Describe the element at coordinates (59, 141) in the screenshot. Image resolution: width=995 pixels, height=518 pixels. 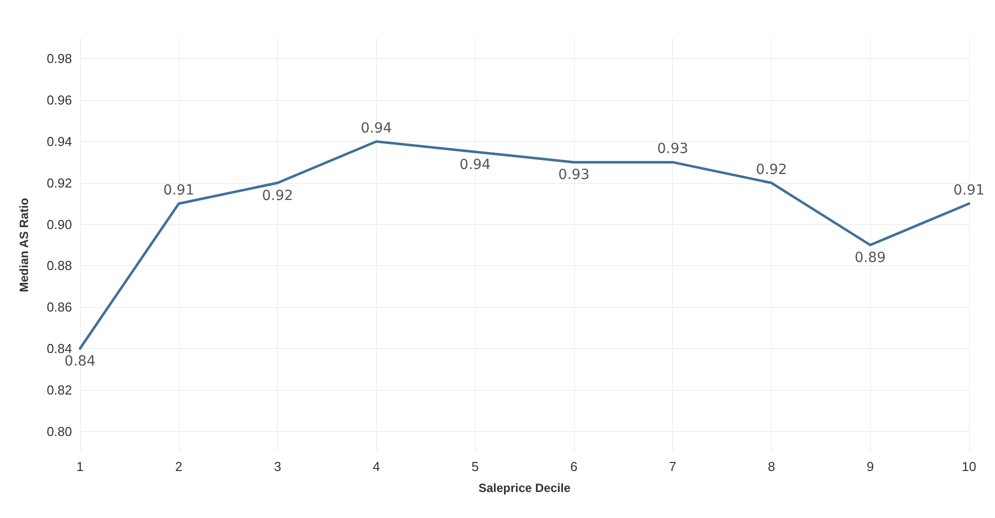
I see `y-tick-label: 0.94` at that location.